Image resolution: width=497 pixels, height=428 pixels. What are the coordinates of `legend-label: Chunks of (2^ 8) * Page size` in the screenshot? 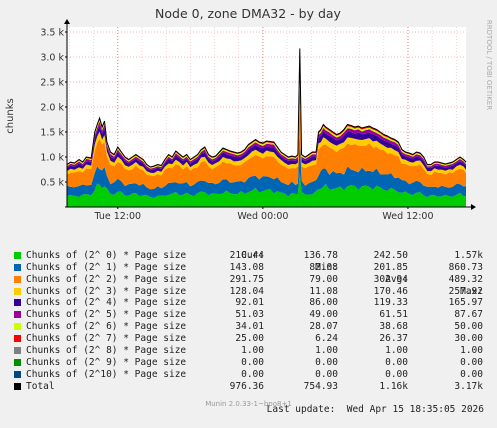 It's located at (106, 351).